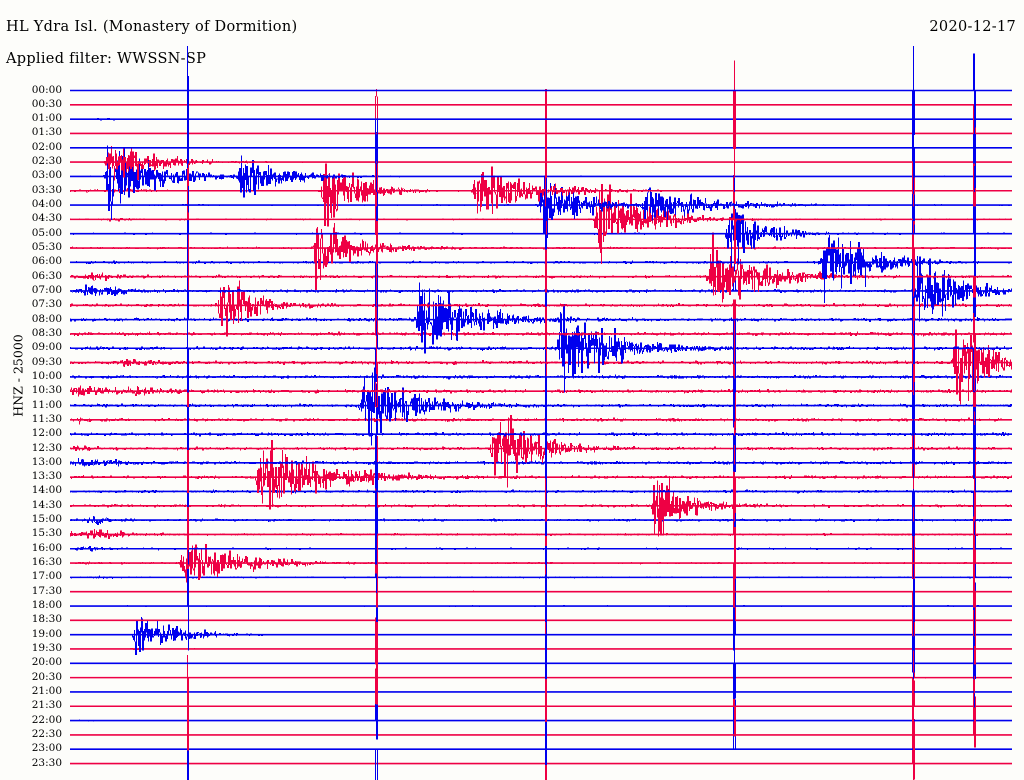 The height and width of the screenshot is (780, 1024). What do you see at coordinates (46, 375) in the screenshot?
I see `time-tick-label: 10:00` at bounding box center [46, 375].